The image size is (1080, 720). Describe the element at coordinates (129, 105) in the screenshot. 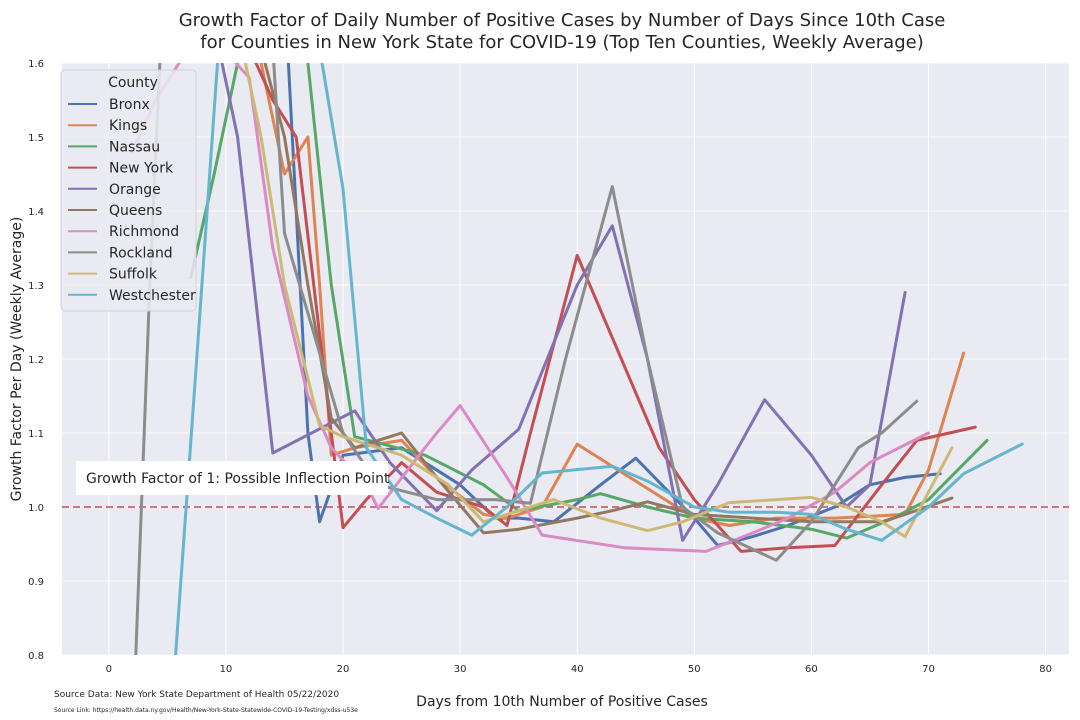

I see `legend-label-bronx: Bronx` at that location.